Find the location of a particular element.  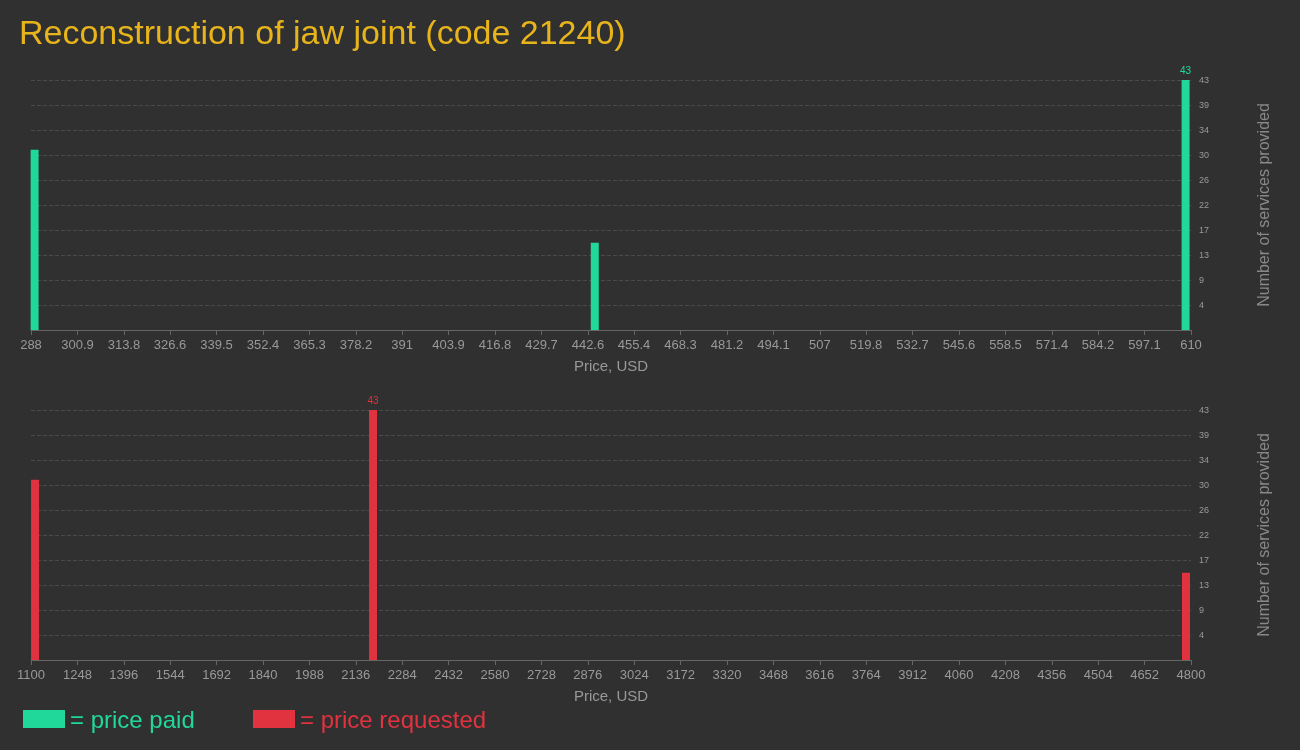

x-tick-label: 403.9 is located at coordinates (448, 344).